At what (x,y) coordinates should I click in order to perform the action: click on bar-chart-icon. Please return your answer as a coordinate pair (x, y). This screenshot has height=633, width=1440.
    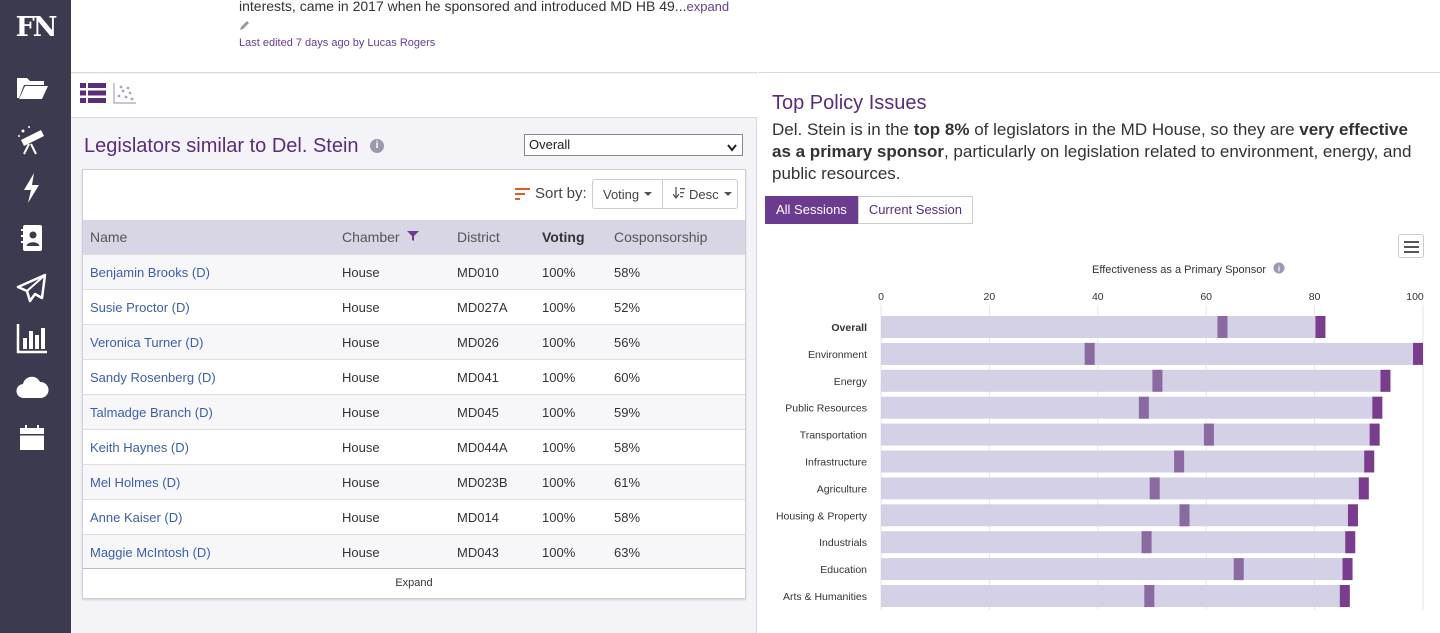
    Looking at the image, I should click on (32, 338).